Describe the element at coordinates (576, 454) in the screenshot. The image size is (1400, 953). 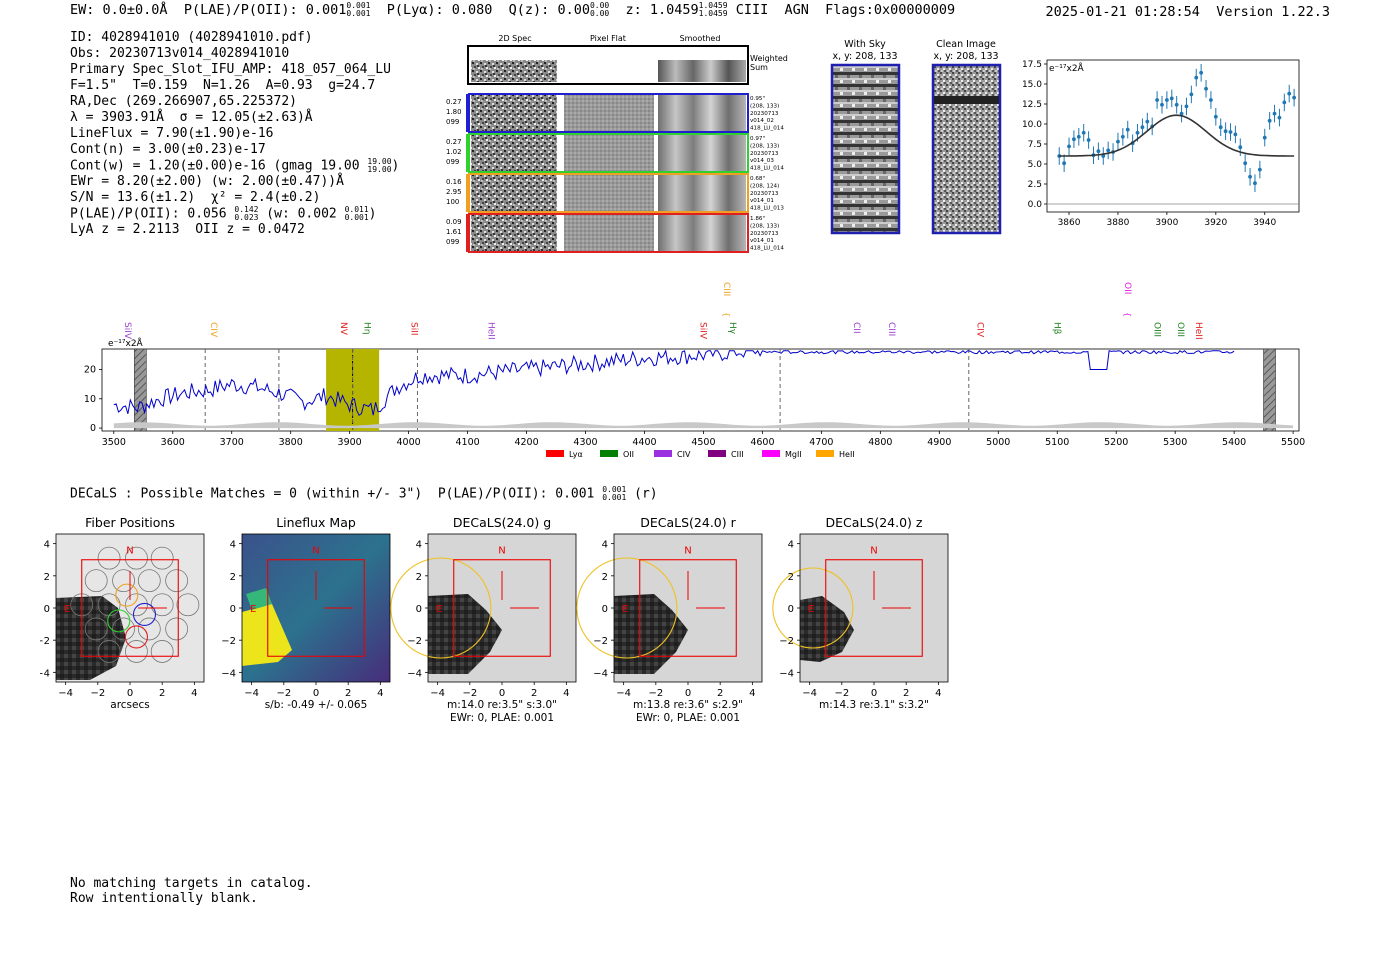
I see `legend-label: Lyα` at that location.